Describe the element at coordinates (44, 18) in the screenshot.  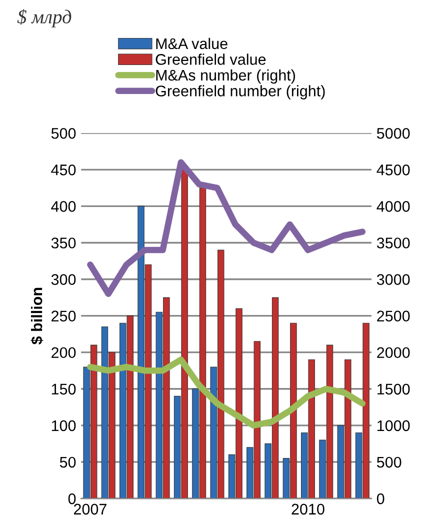
I see `chart-title: $ млрд` at that location.